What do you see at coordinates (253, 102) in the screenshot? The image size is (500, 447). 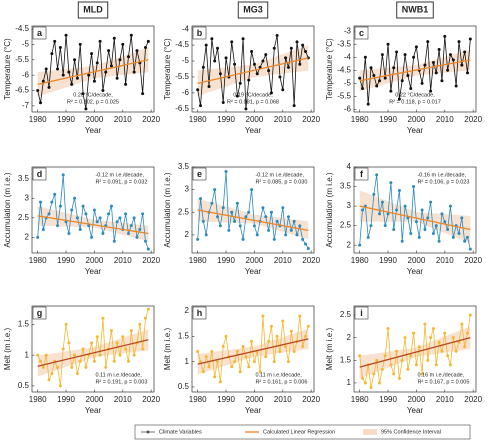 I see `annotation: R² = 0.081, p = 0.068` at bounding box center [253, 102].